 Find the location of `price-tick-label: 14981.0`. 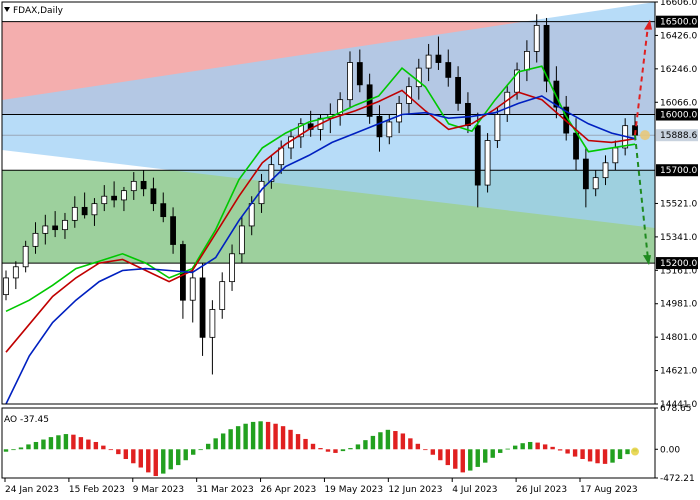

price-tick-label: 14981.0 is located at coordinates (678, 305).